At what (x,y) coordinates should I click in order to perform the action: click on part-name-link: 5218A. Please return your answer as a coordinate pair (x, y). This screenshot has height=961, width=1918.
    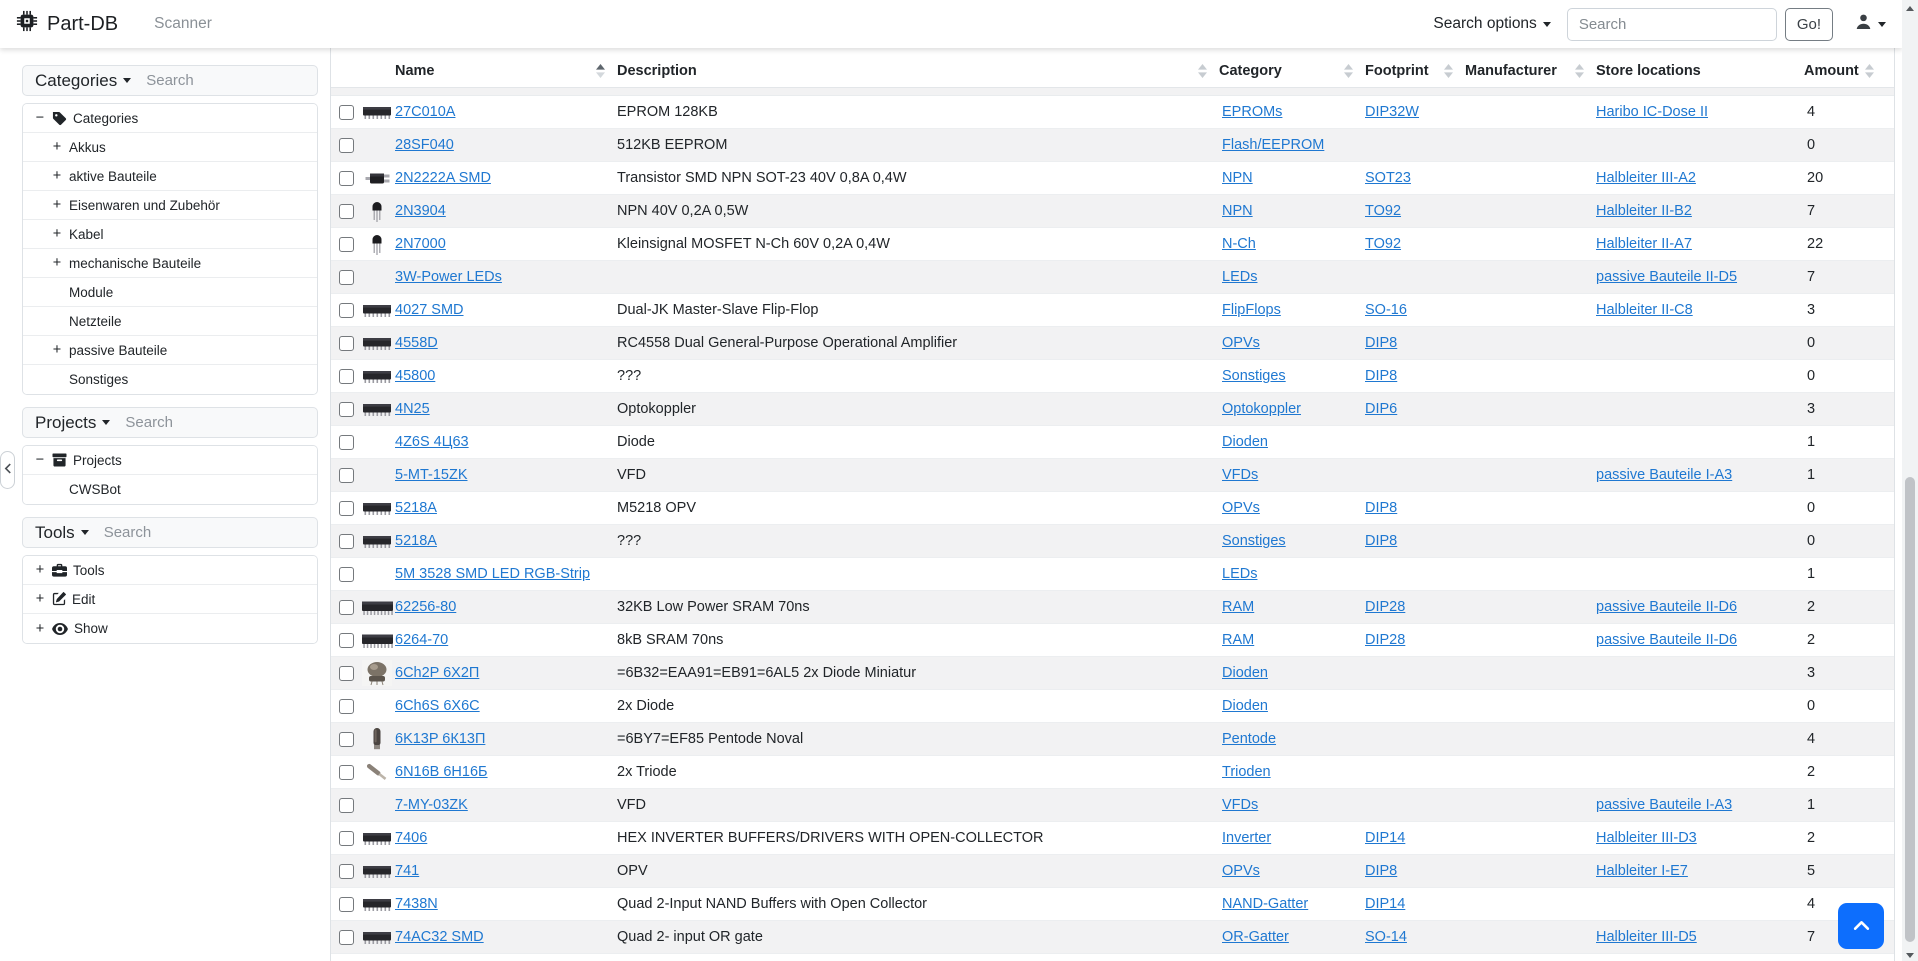
    Looking at the image, I should click on (416, 508).